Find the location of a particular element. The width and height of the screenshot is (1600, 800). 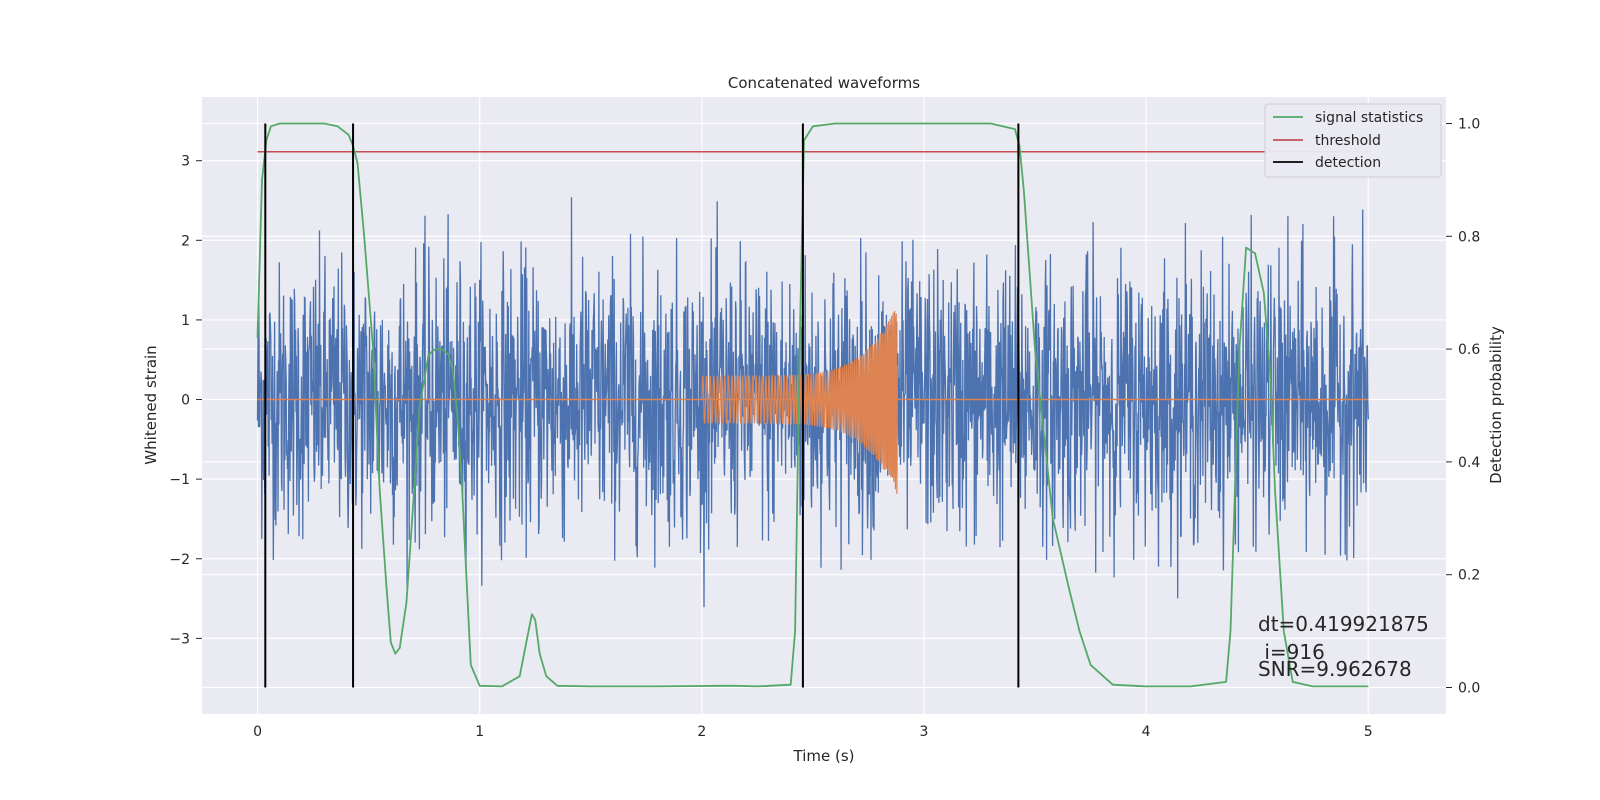

x-tick-label: 2 is located at coordinates (701, 732).